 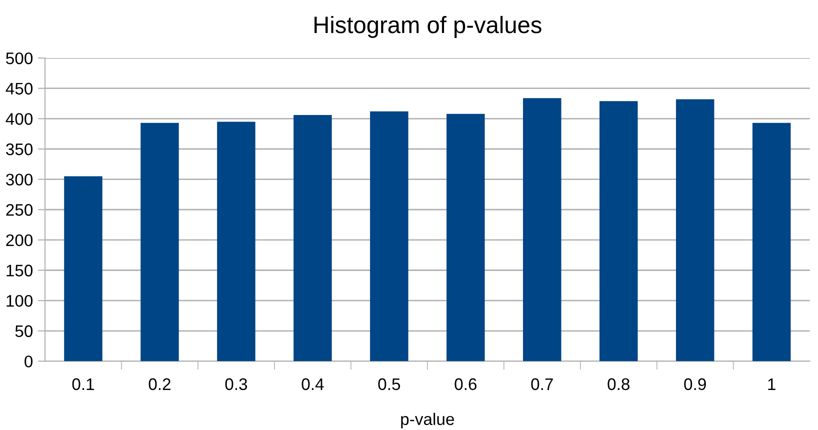 What do you see at coordinates (542, 384) in the screenshot?
I see `x-tick-label: 0.7` at bounding box center [542, 384].